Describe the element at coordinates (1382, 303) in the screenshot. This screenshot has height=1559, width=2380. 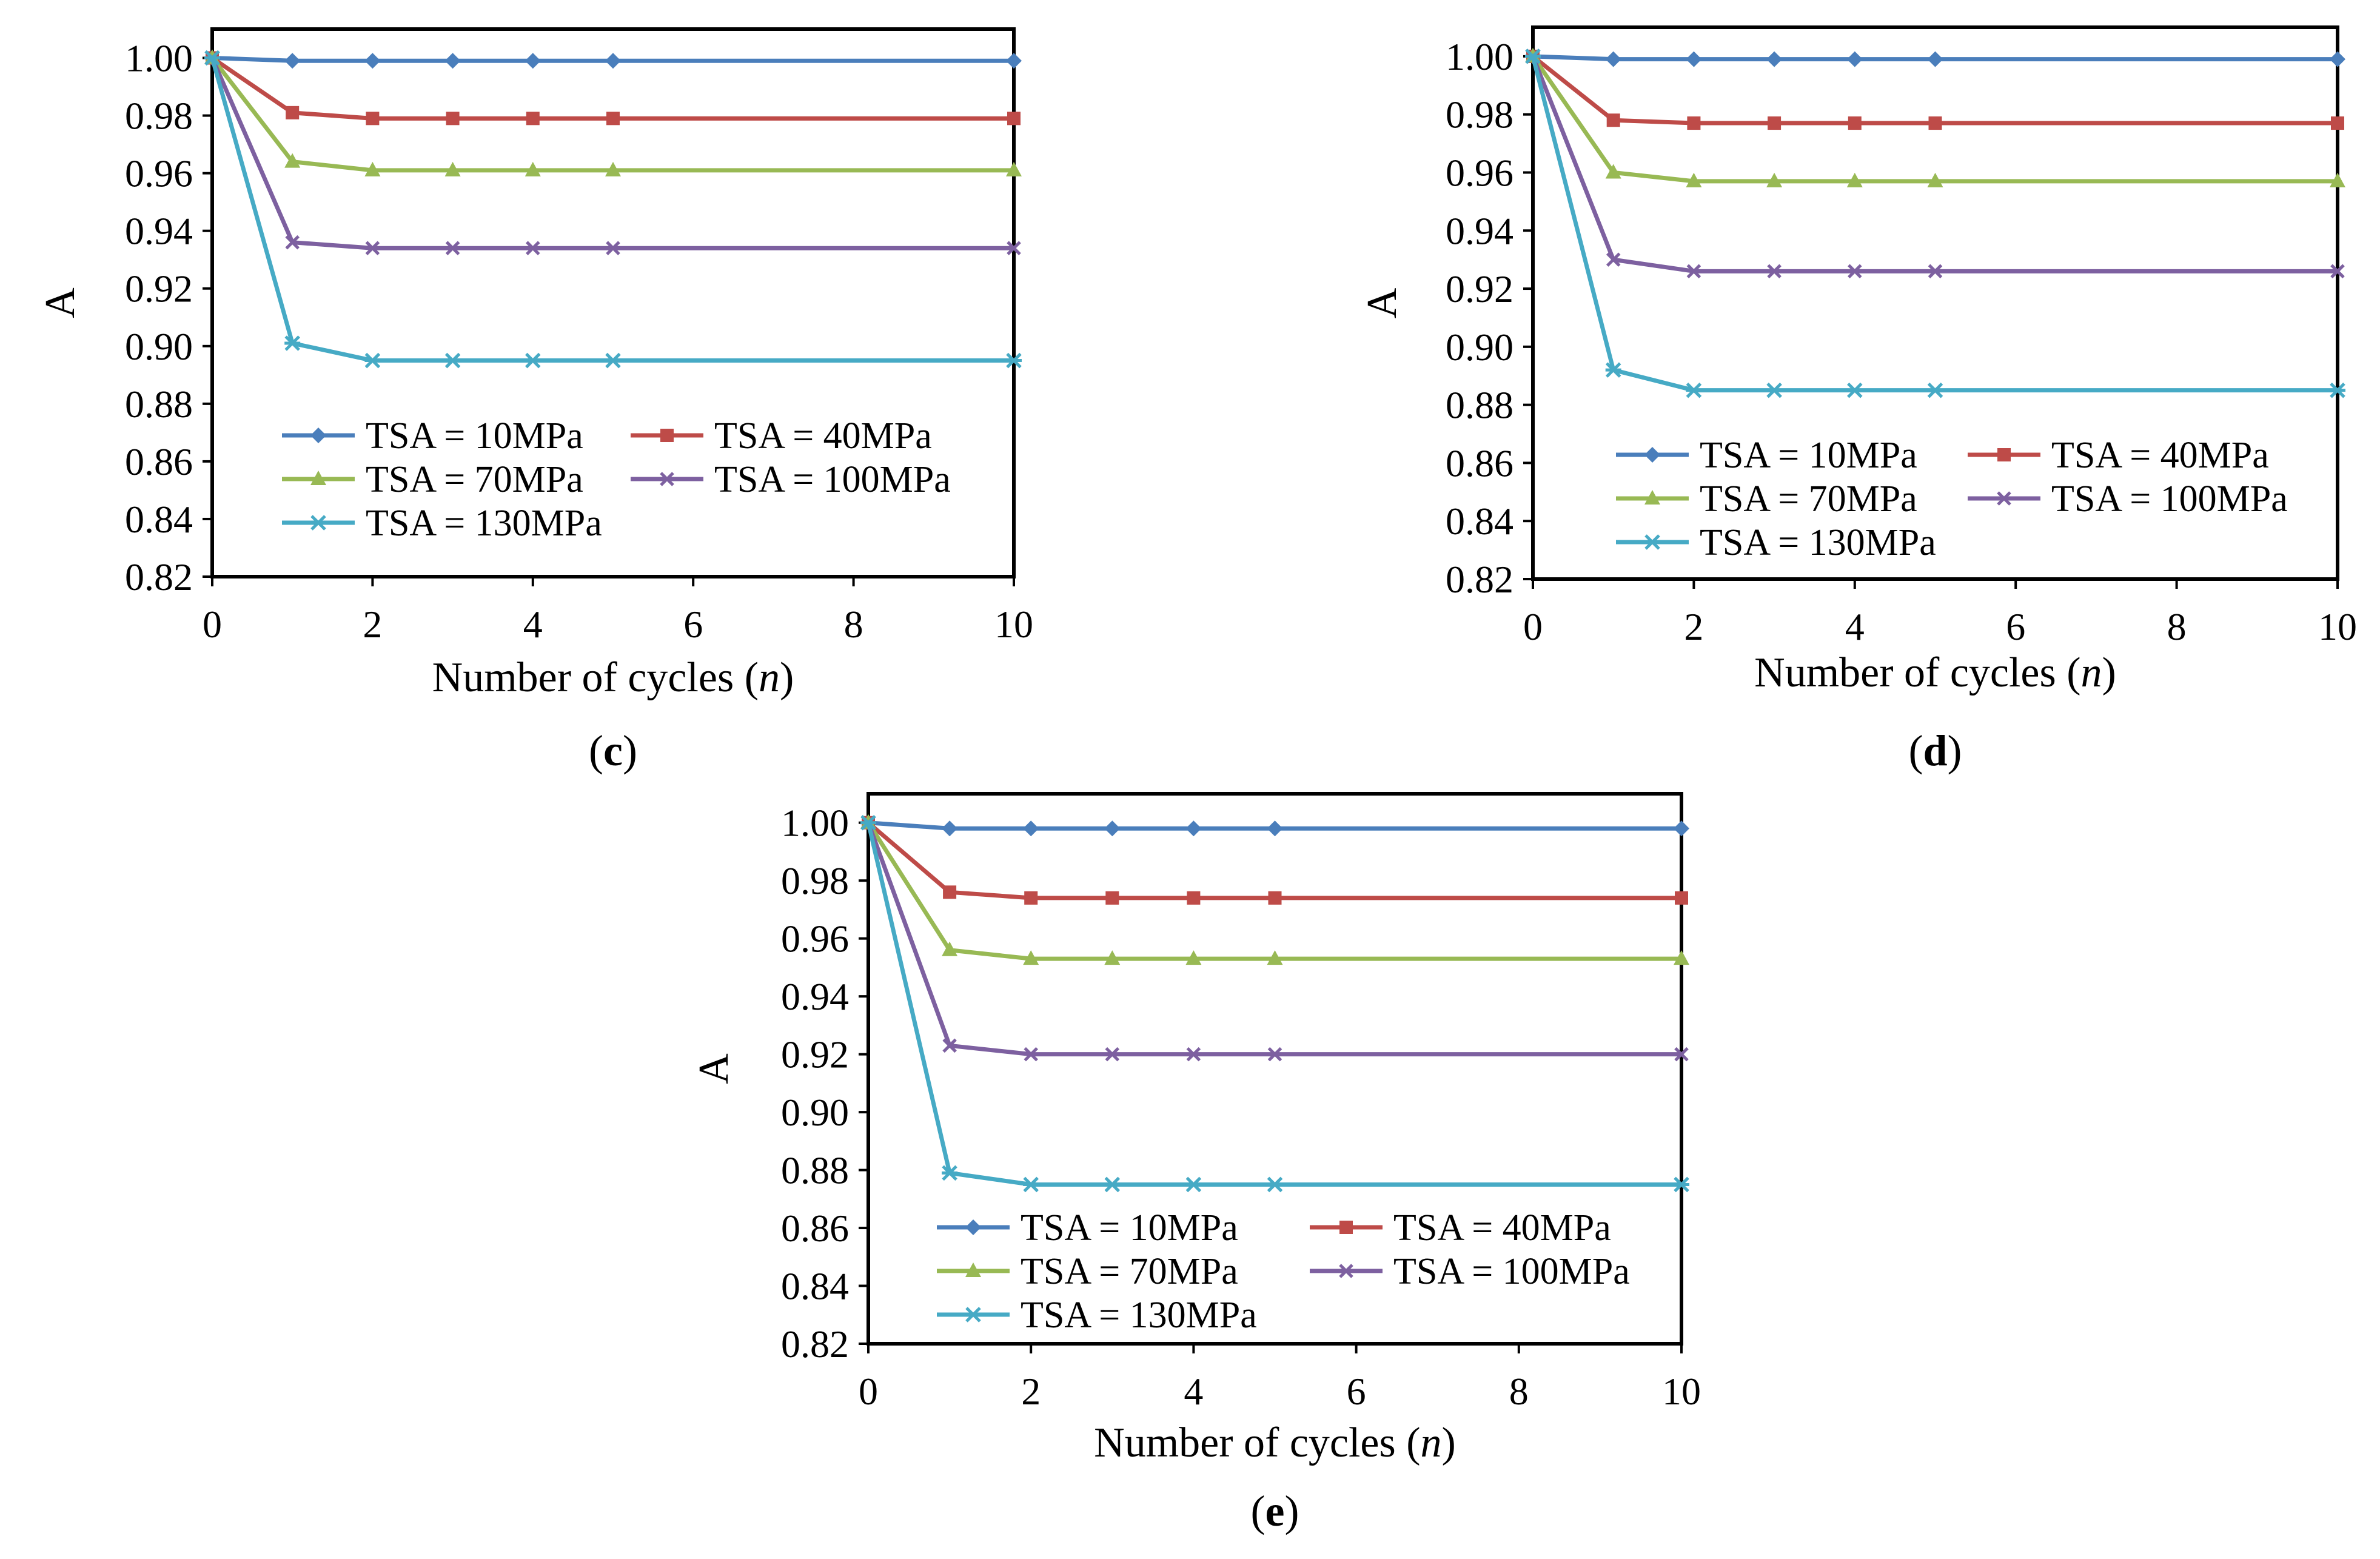
I see `y-axis-title: A` at that location.